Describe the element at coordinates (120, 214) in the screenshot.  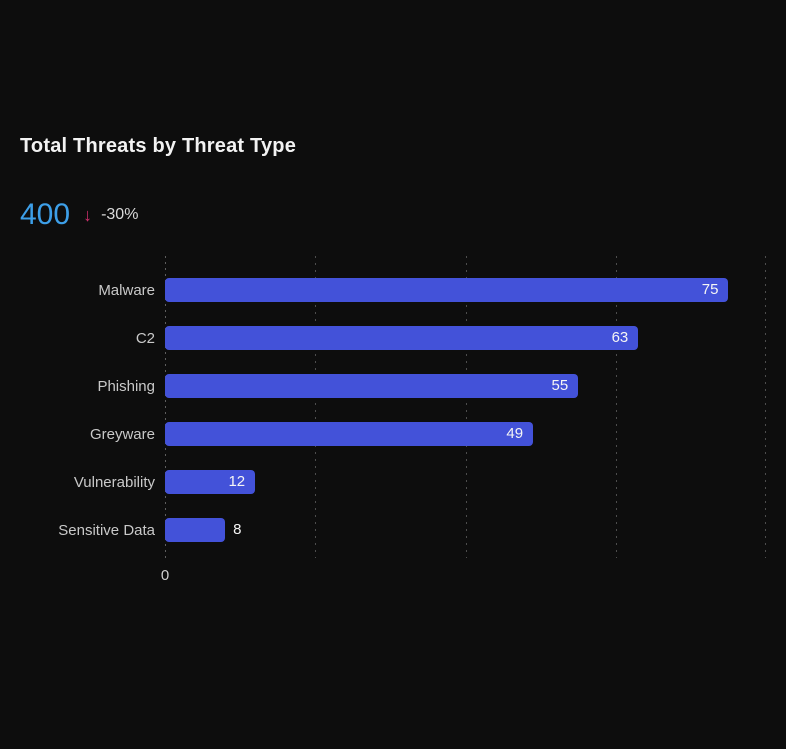
I see `kpi-trend-percent: -30%` at that location.